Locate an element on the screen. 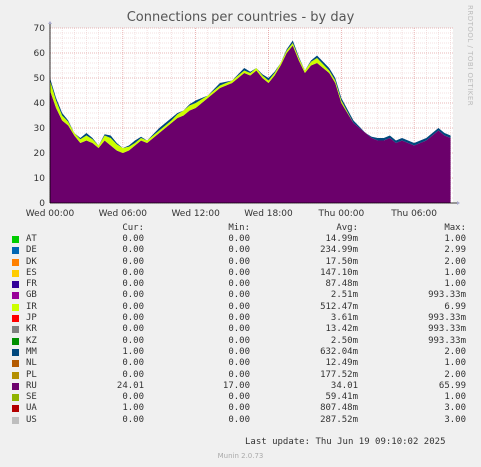  x-tick-label: Wed 18:00 is located at coordinates (268, 214).